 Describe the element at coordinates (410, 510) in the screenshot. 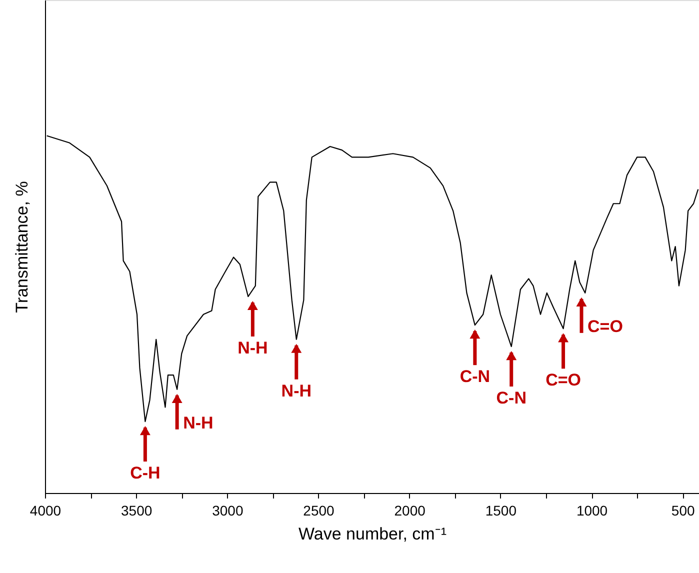

I see `x-tick-label: 2000` at that location.